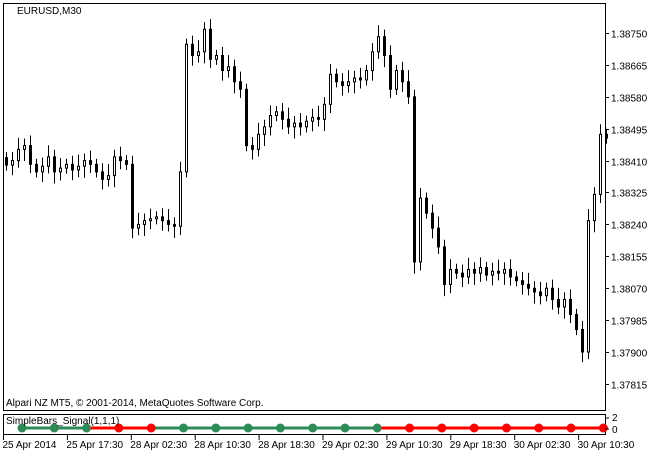 Image resolution: width=659 pixels, height=459 pixels. What do you see at coordinates (629, 258) in the screenshot?
I see `price-tick-label: 1.38155` at bounding box center [629, 258].